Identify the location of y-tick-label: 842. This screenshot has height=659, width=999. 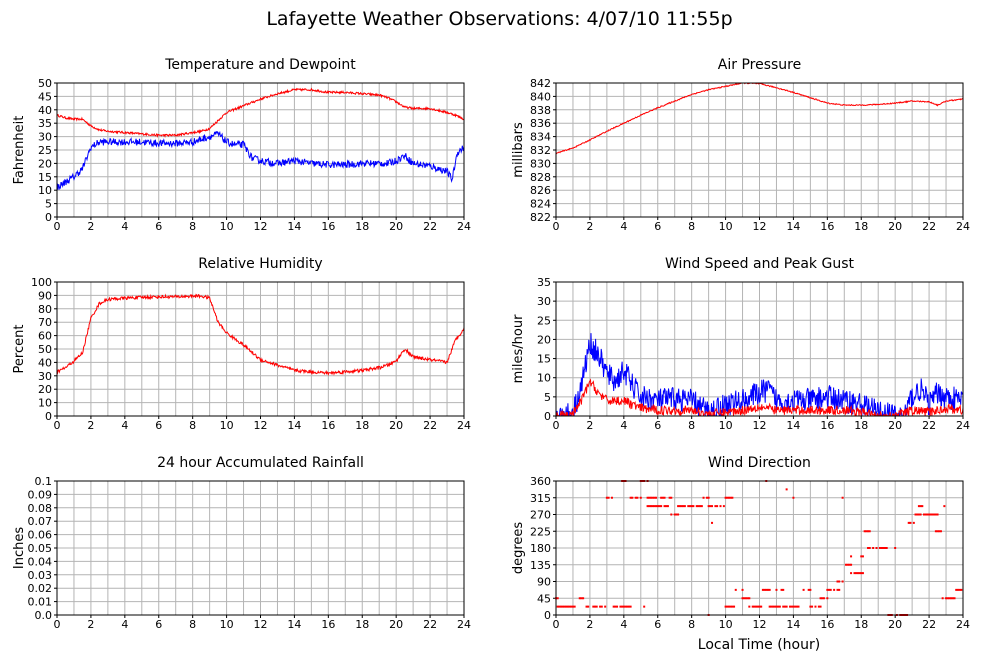
(540, 83).